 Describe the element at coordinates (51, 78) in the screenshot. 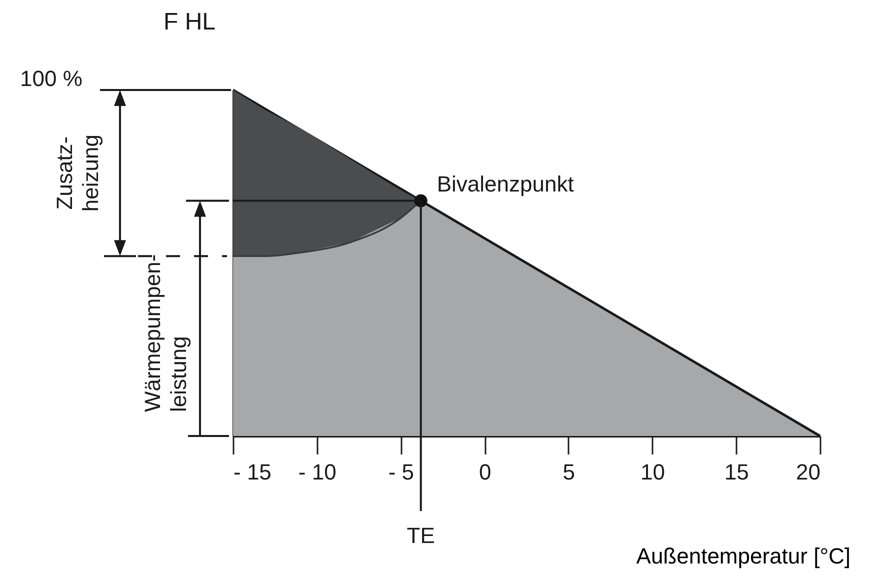

I see `text: 100 %` at that location.